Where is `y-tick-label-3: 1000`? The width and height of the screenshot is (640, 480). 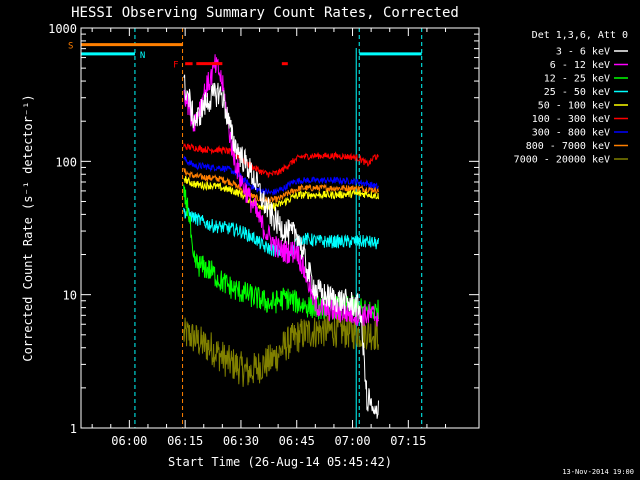
y-tick-label-3: 1000 is located at coordinates (62, 29).